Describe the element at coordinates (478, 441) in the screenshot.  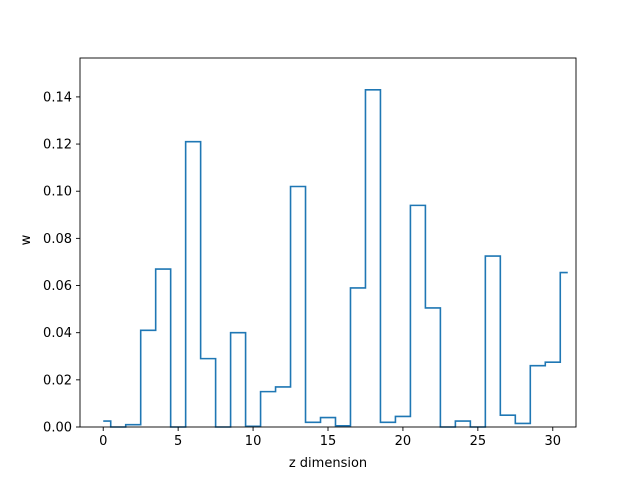
I see `x-tick-label: 25` at that location.